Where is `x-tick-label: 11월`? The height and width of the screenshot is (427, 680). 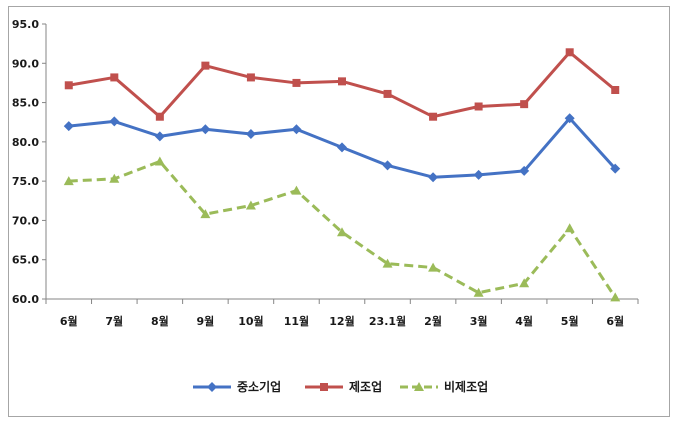 x-tick-label: 11월 is located at coordinates (296, 321).